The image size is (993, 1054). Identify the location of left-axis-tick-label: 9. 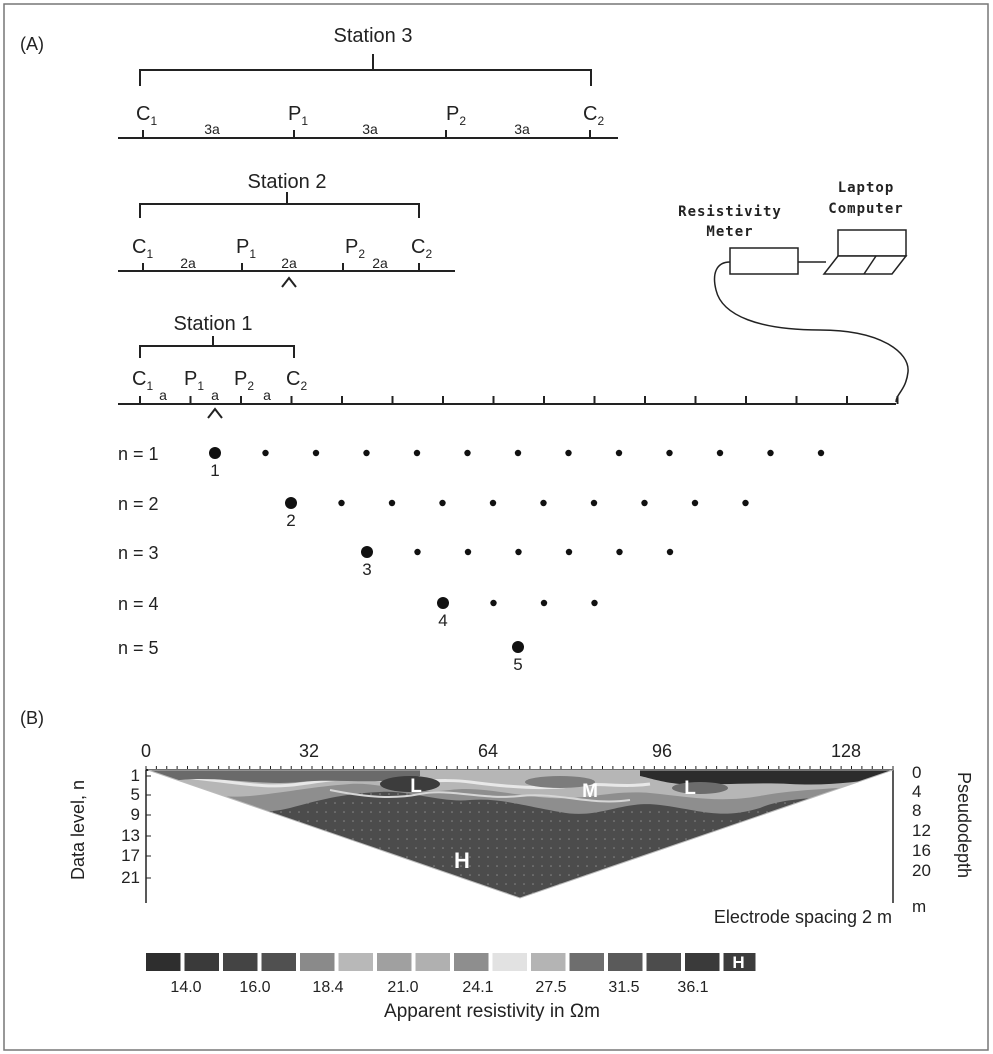
(135, 814).